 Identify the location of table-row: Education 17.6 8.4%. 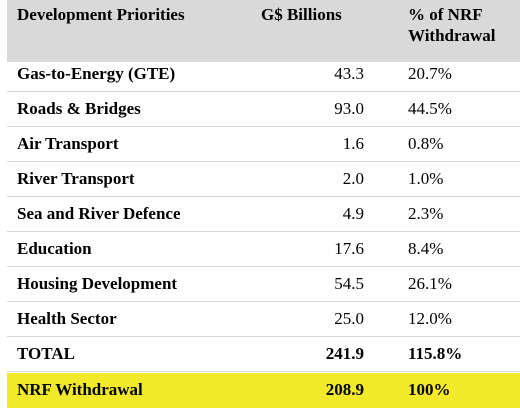
(263, 249).